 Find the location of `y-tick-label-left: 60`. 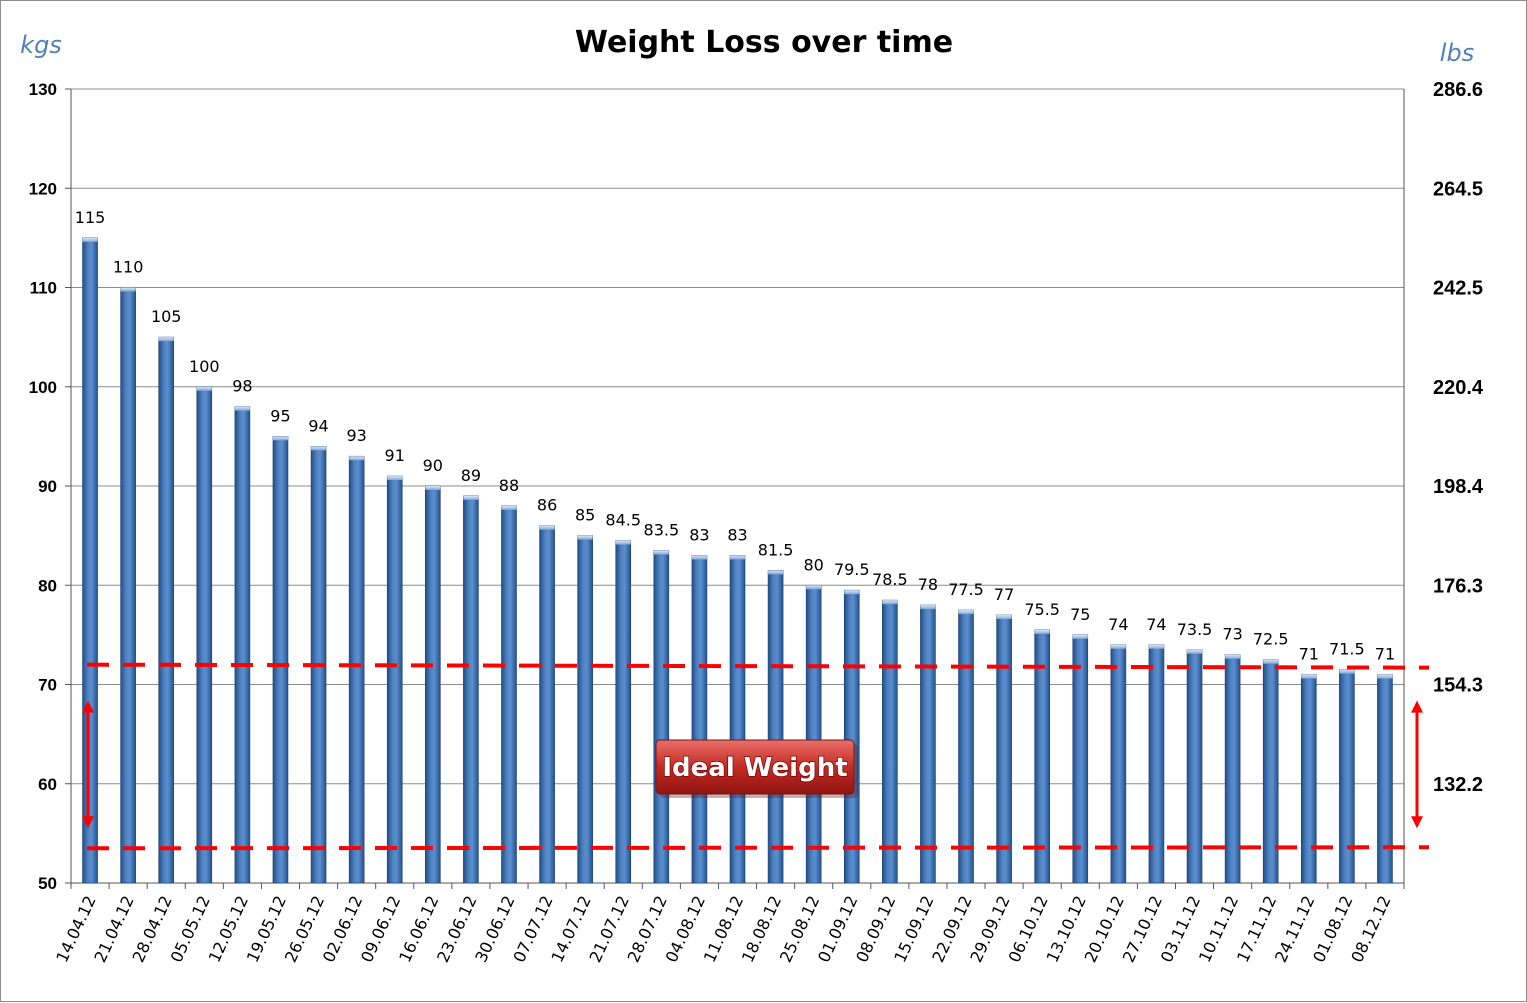

y-tick-label-left: 60 is located at coordinates (47, 784).